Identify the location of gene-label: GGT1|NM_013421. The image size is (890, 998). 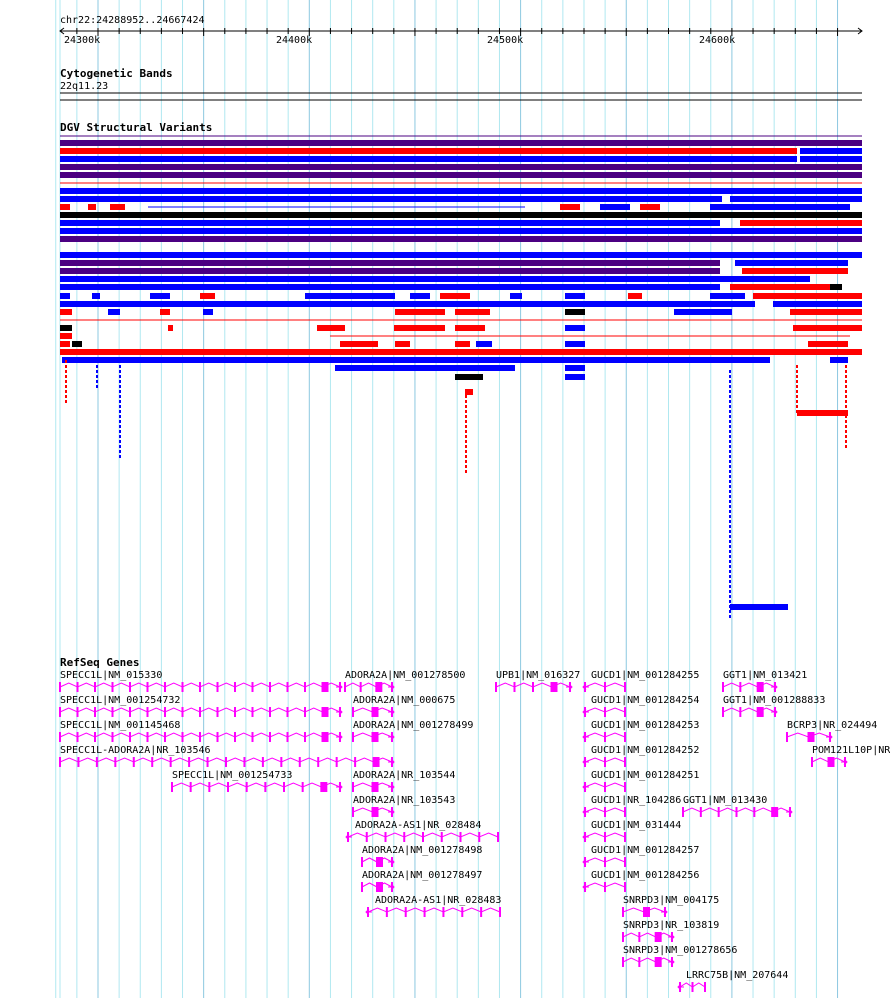
(765, 675).